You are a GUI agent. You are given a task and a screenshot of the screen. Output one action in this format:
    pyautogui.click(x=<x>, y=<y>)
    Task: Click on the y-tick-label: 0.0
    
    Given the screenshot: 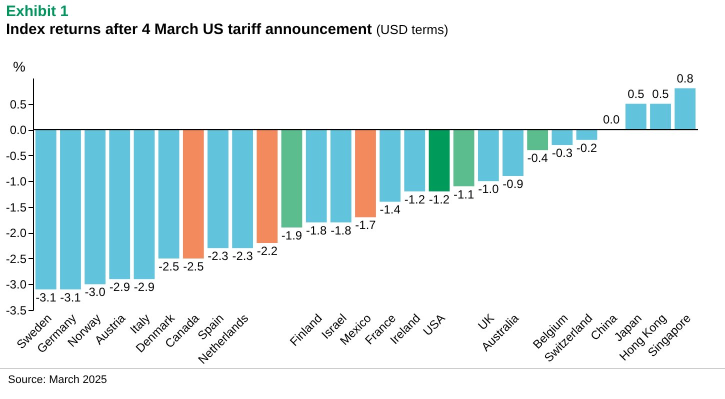 What is the action you would take?
    pyautogui.click(x=18, y=130)
    